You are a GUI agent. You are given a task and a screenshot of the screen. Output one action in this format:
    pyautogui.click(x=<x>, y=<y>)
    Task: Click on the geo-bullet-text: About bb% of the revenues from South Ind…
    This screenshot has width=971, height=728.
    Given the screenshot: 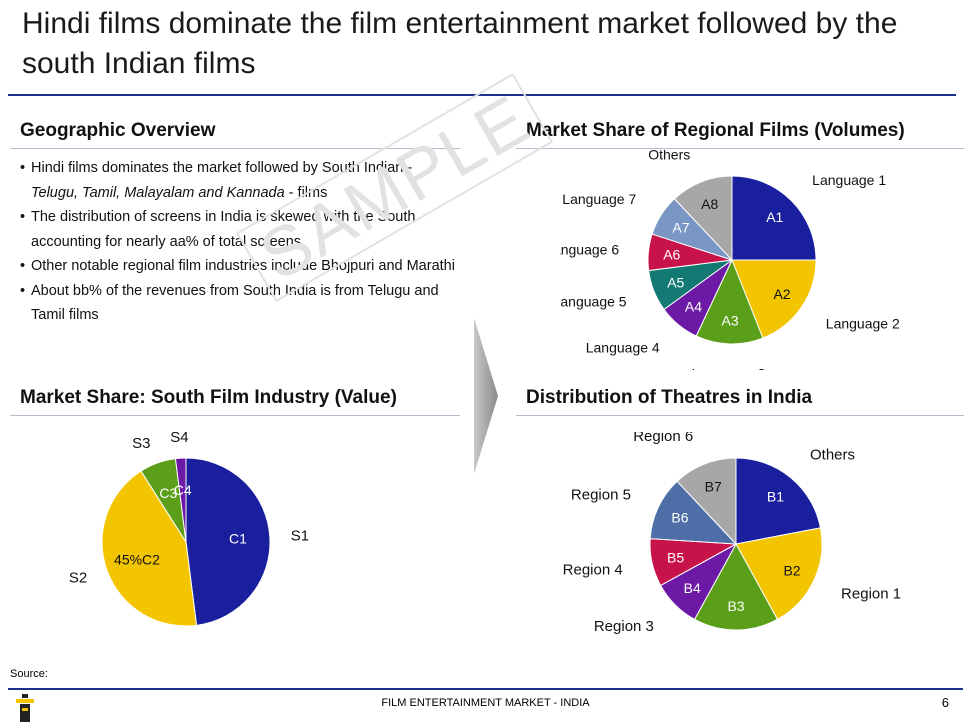 What is the action you would take?
    pyautogui.click(x=245, y=303)
    